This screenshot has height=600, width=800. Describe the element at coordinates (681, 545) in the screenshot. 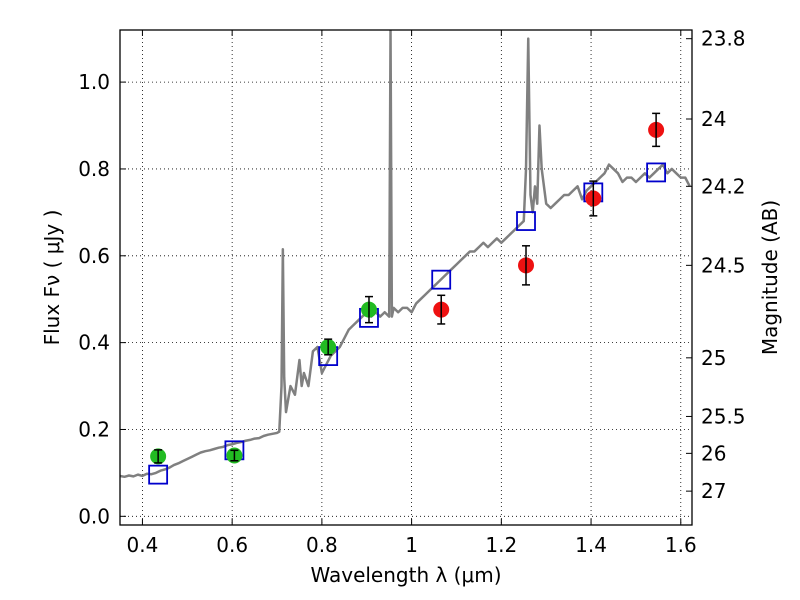

I see `x-tick-label: 1.6` at that location.